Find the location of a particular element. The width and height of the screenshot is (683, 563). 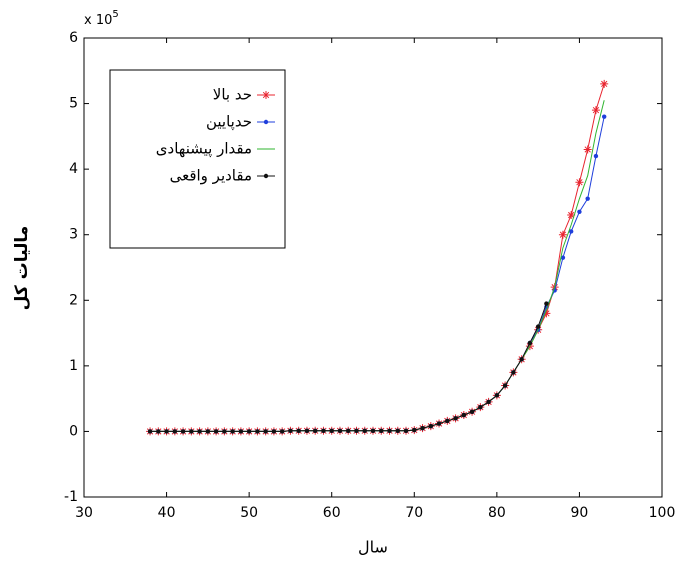

y-tick-label: 6 is located at coordinates (73, 38).